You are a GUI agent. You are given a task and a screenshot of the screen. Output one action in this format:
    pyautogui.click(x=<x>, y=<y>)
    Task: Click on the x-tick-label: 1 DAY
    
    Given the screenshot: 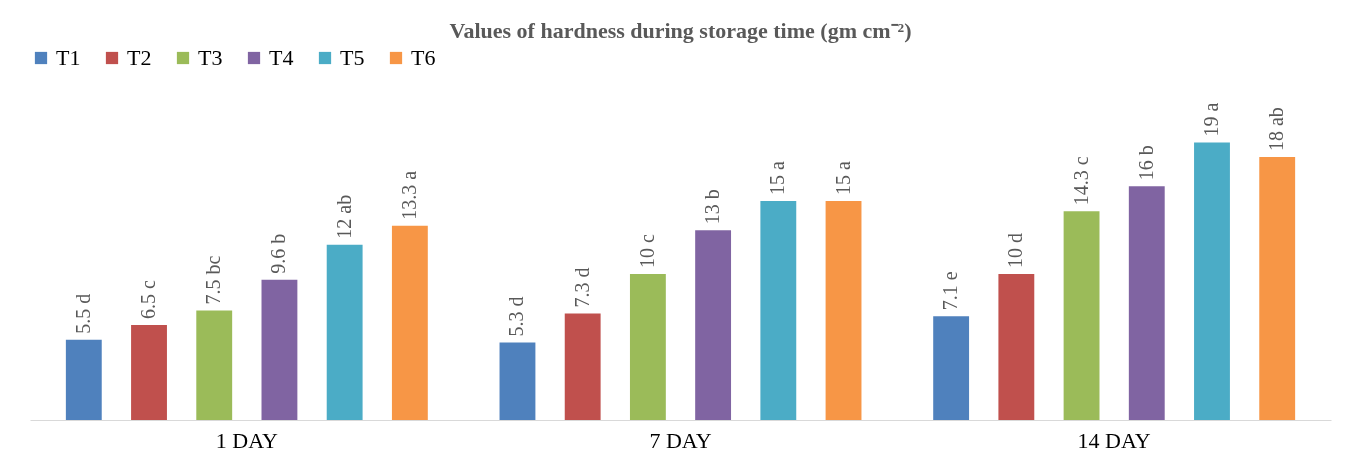 What is the action you would take?
    pyautogui.click(x=247, y=440)
    